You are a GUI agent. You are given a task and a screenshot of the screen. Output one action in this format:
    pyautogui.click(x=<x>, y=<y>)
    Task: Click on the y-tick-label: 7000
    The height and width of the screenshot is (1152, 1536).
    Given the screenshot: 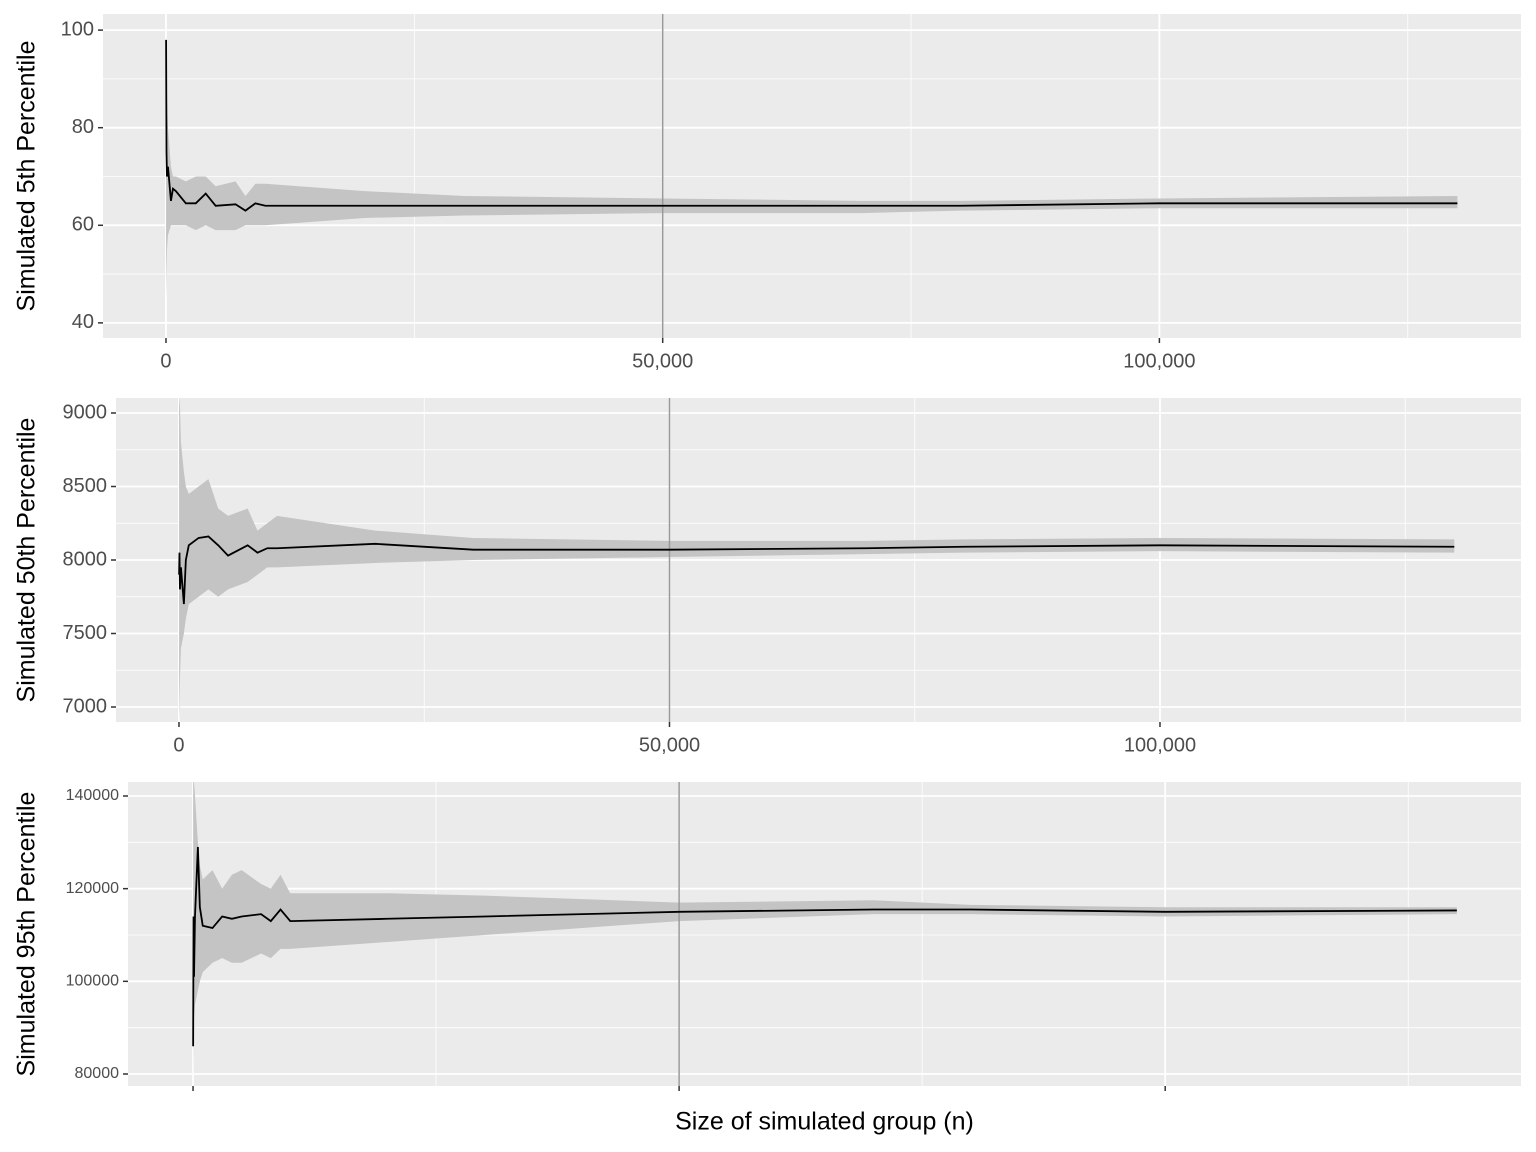 What is the action you would take?
    pyautogui.click(x=85, y=706)
    